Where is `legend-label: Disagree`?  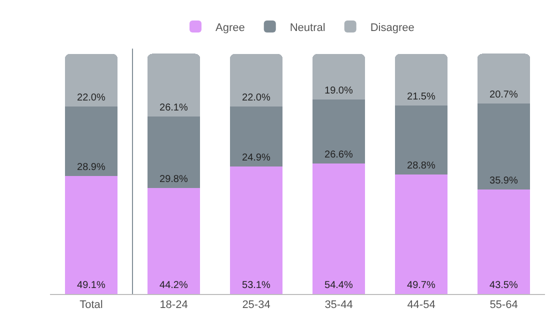
legend-label: Disagree is located at coordinates (392, 28).